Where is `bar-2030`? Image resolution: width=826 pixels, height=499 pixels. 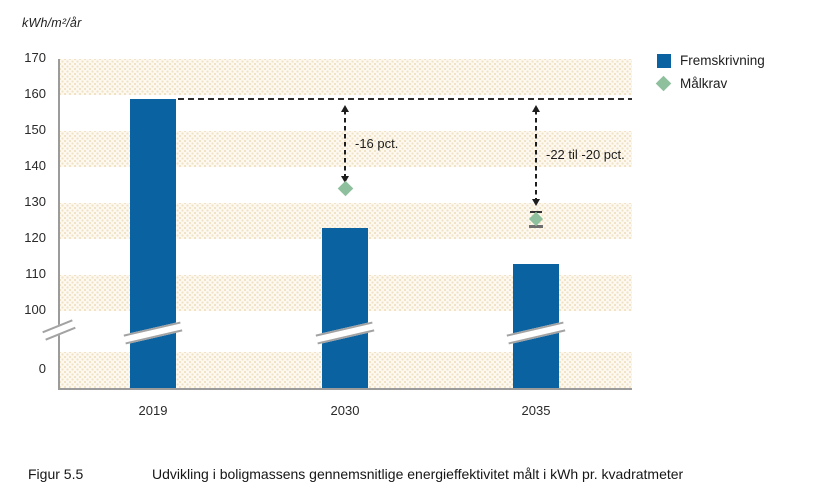 bar-2030 is located at coordinates (345, 308).